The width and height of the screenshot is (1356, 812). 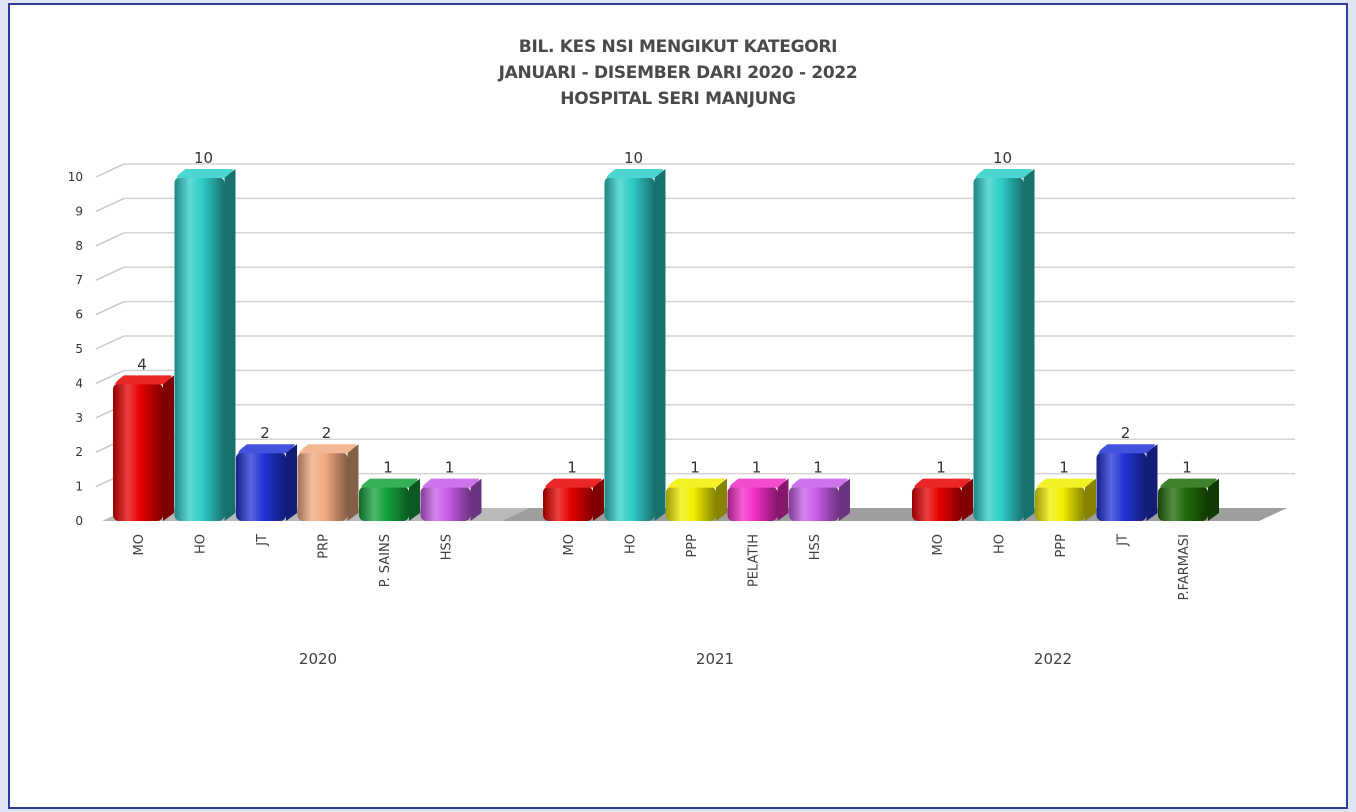 I want to click on group-label: 2021, so click(x=715, y=659).